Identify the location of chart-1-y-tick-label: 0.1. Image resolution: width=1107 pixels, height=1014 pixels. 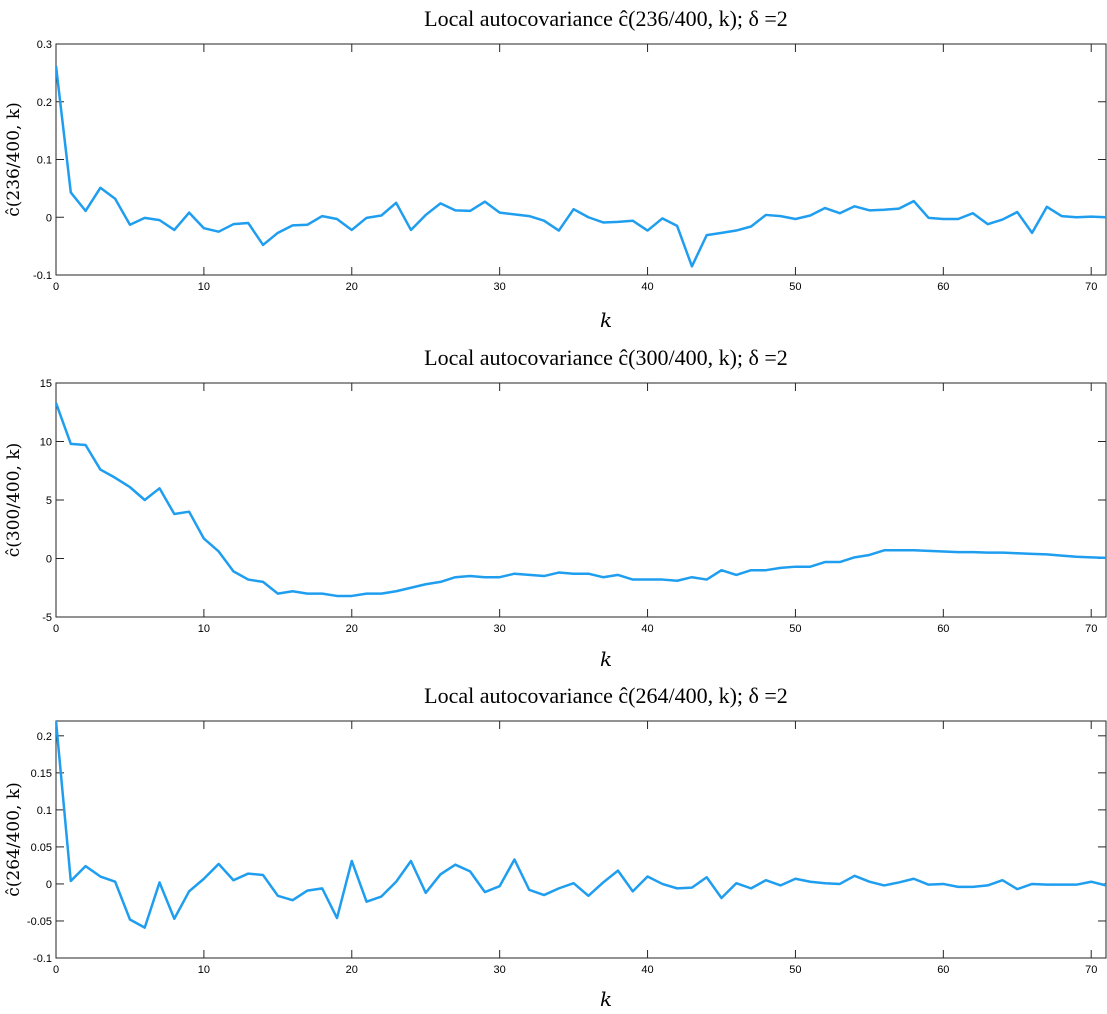
(44, 161).